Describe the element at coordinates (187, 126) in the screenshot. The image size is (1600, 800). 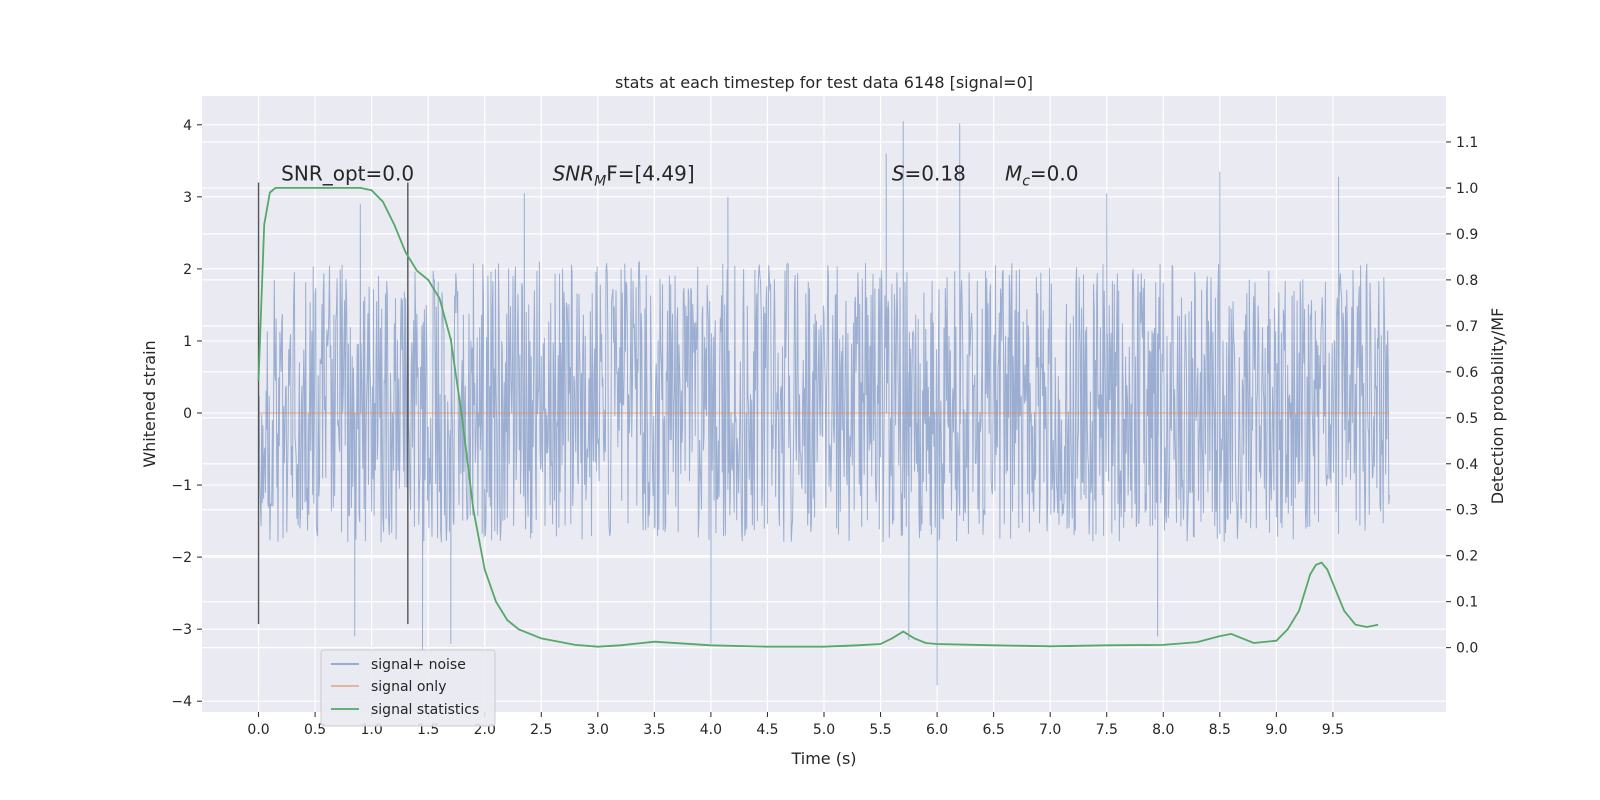
I see `y-tick-label: 4` at that location.